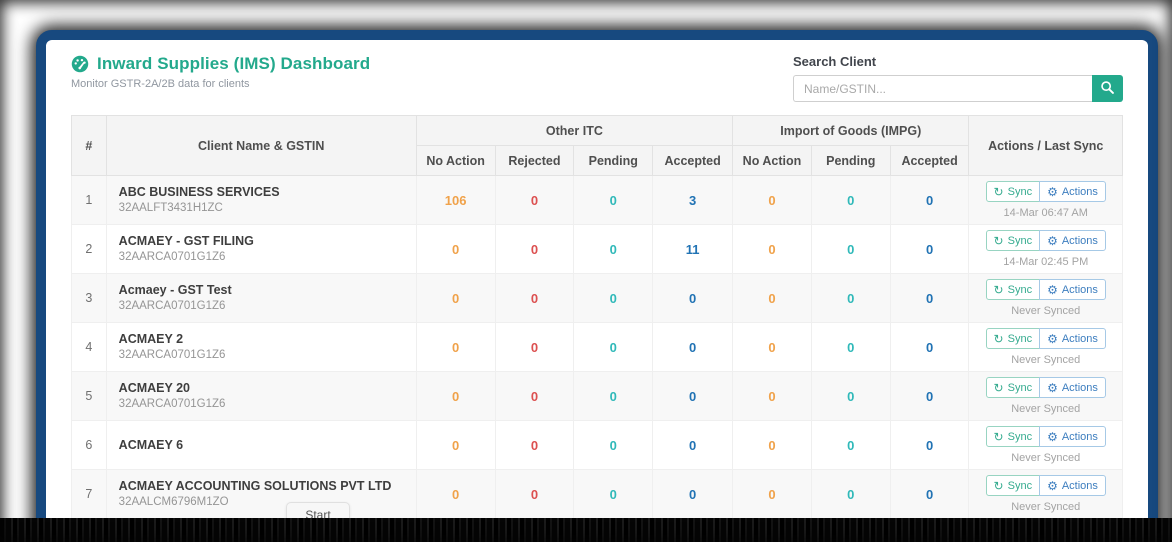  Describe the element at coordinates (89, 396) in the screenshot. I see `row-index: 5` at that location.